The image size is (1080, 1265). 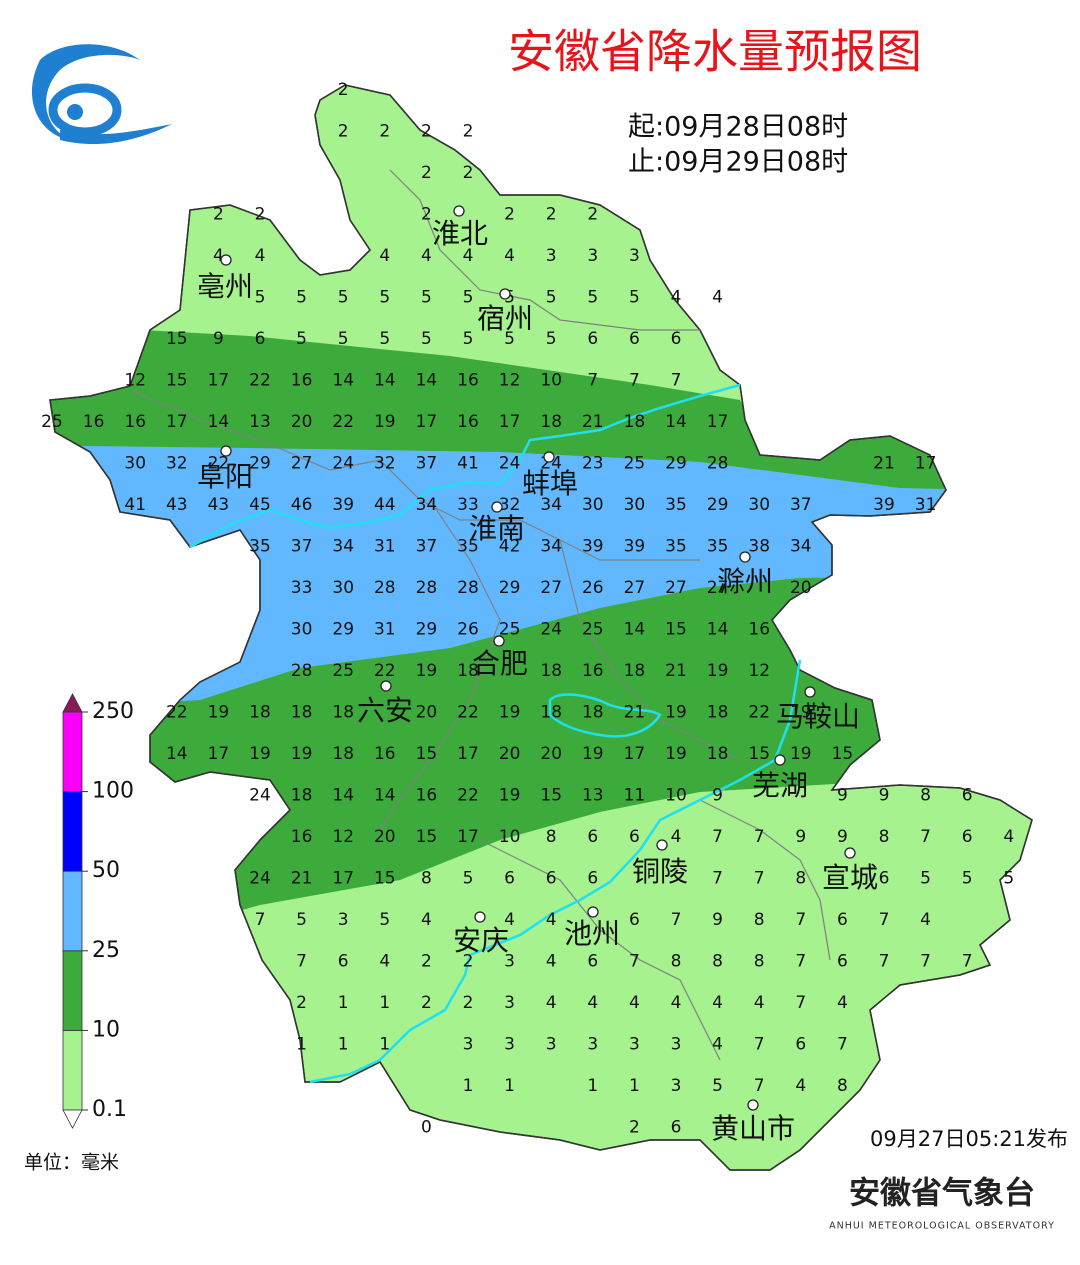 I want to click on grid-value: 44, so click(x=385, y=505).